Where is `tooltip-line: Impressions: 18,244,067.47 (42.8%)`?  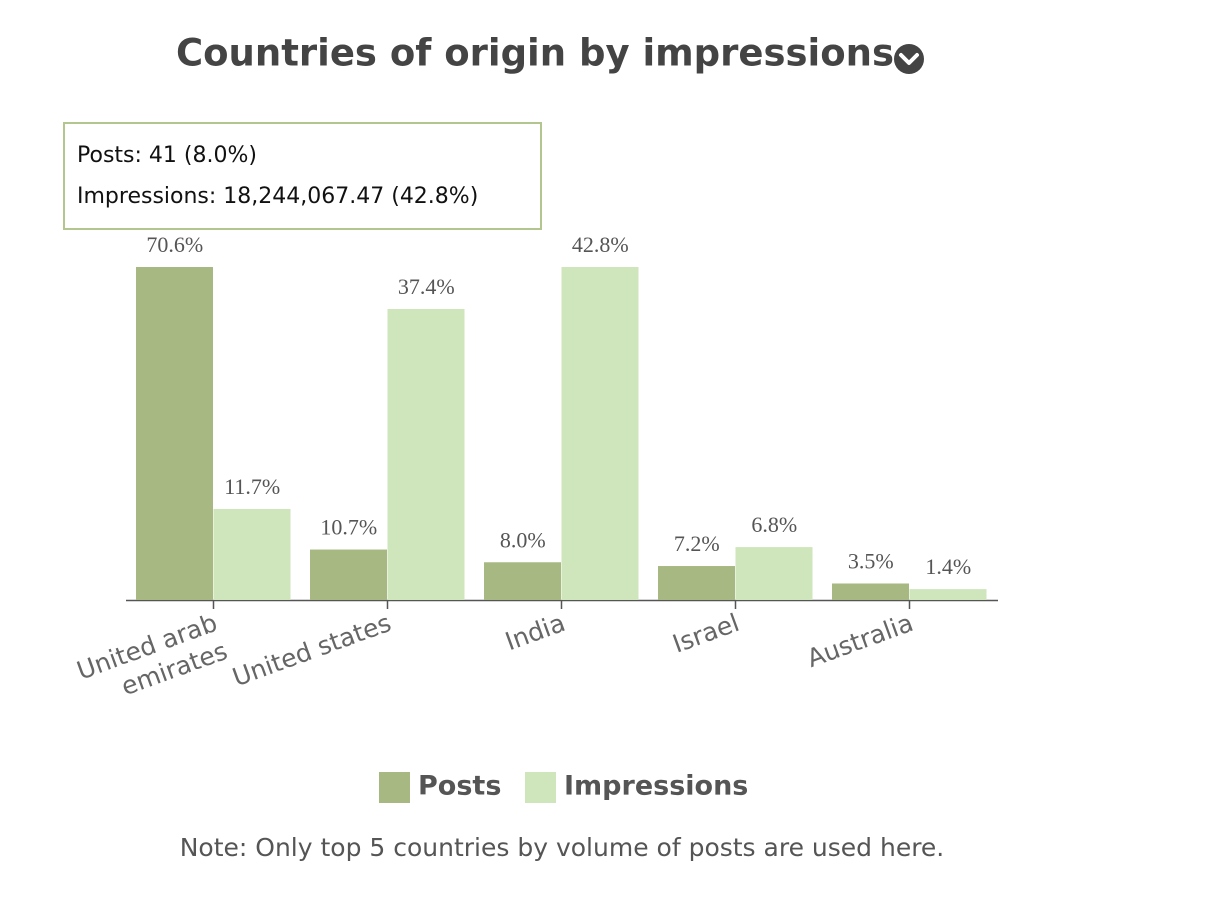 tooltip-line: Impressions: 18,244,067.47 (42.8%) is located at coordinates (277, 196).